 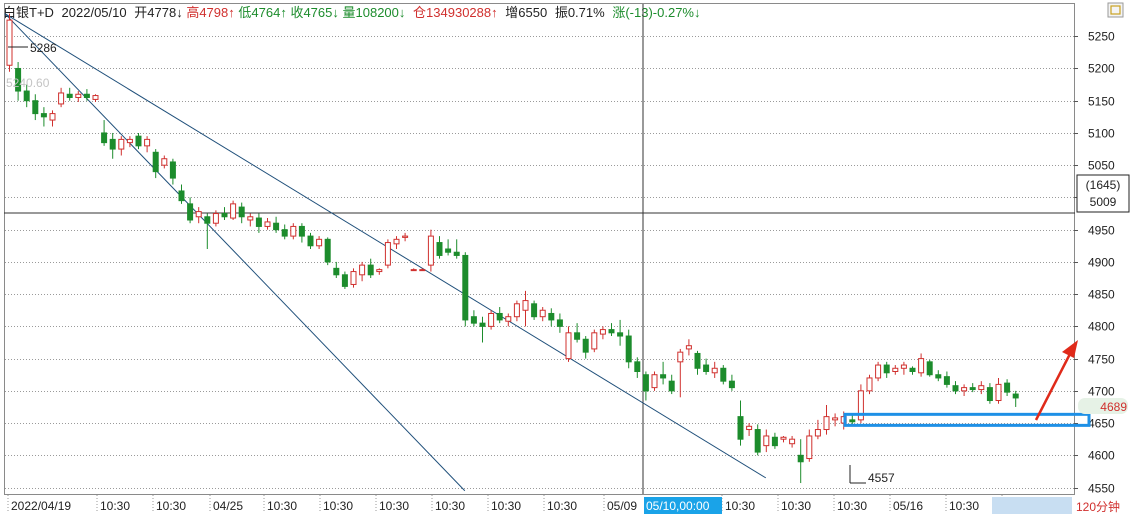 What do you see at coordinates (317, 12) in the screenshot?
I see `close-value: 4765` at bounding box center [317, 12].